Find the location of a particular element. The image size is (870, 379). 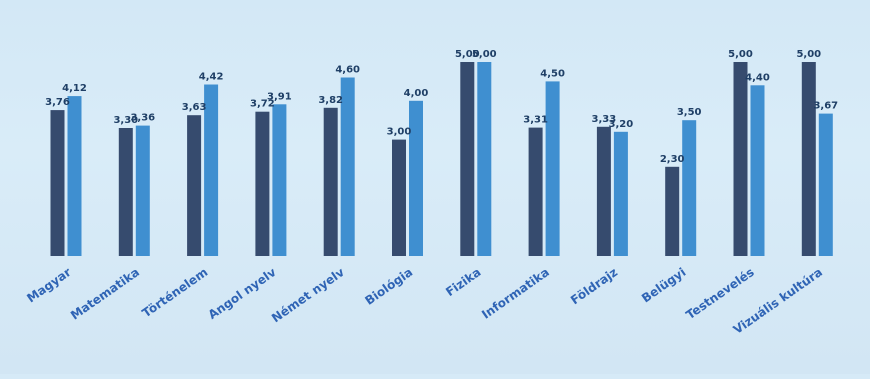

value-label-series2-2: 4,42 is located at coordinates (211, 77).